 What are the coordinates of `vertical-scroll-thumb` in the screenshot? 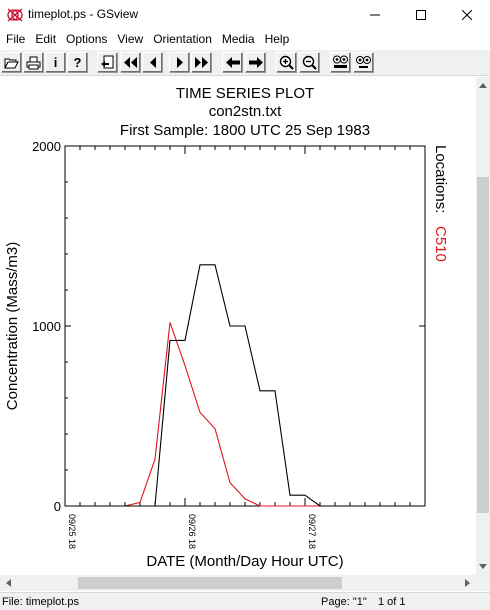 It's located at (483, 345).